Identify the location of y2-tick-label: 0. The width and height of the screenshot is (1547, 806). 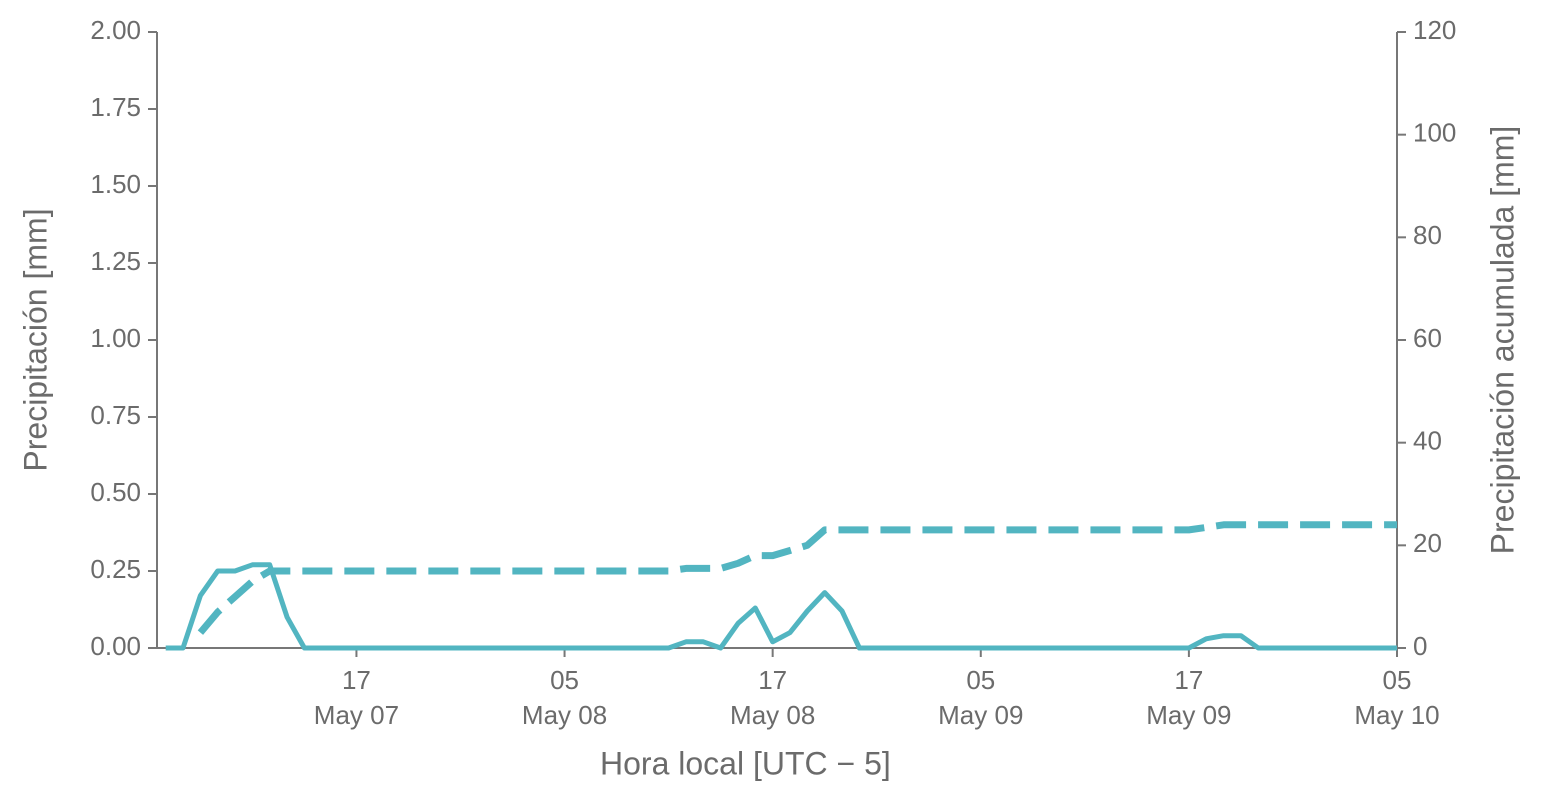
(1420, 646).